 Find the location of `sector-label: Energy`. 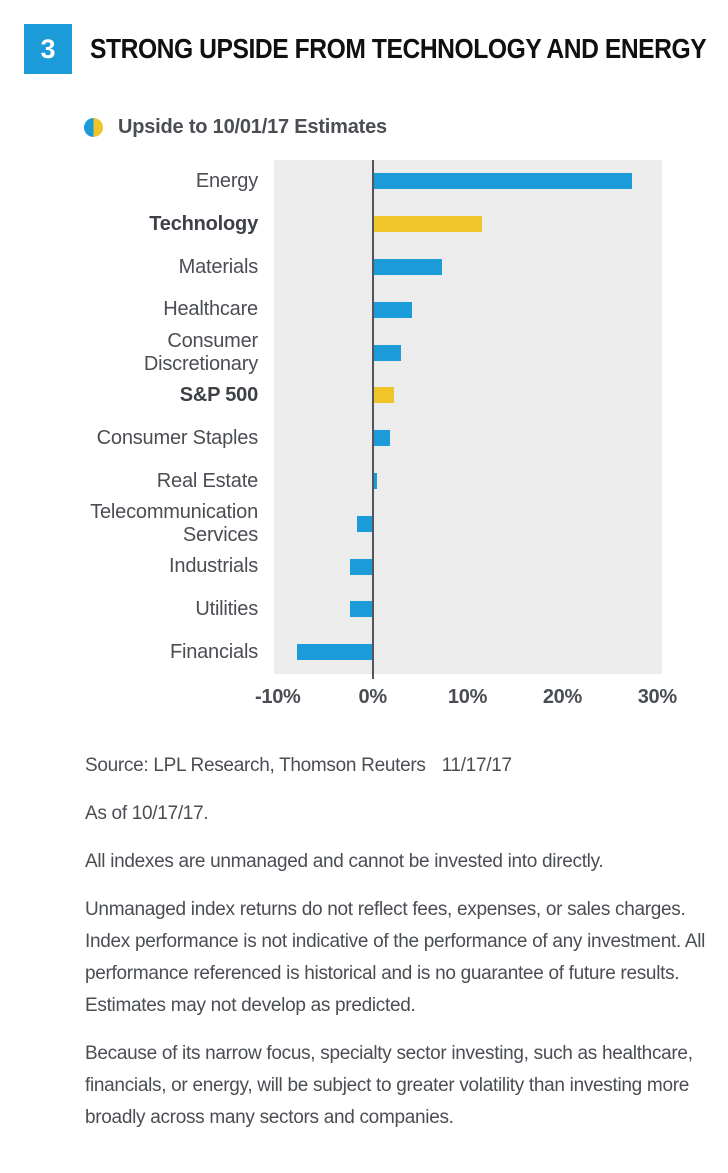

sector-label: Energy is located at coordinates (226, 181).